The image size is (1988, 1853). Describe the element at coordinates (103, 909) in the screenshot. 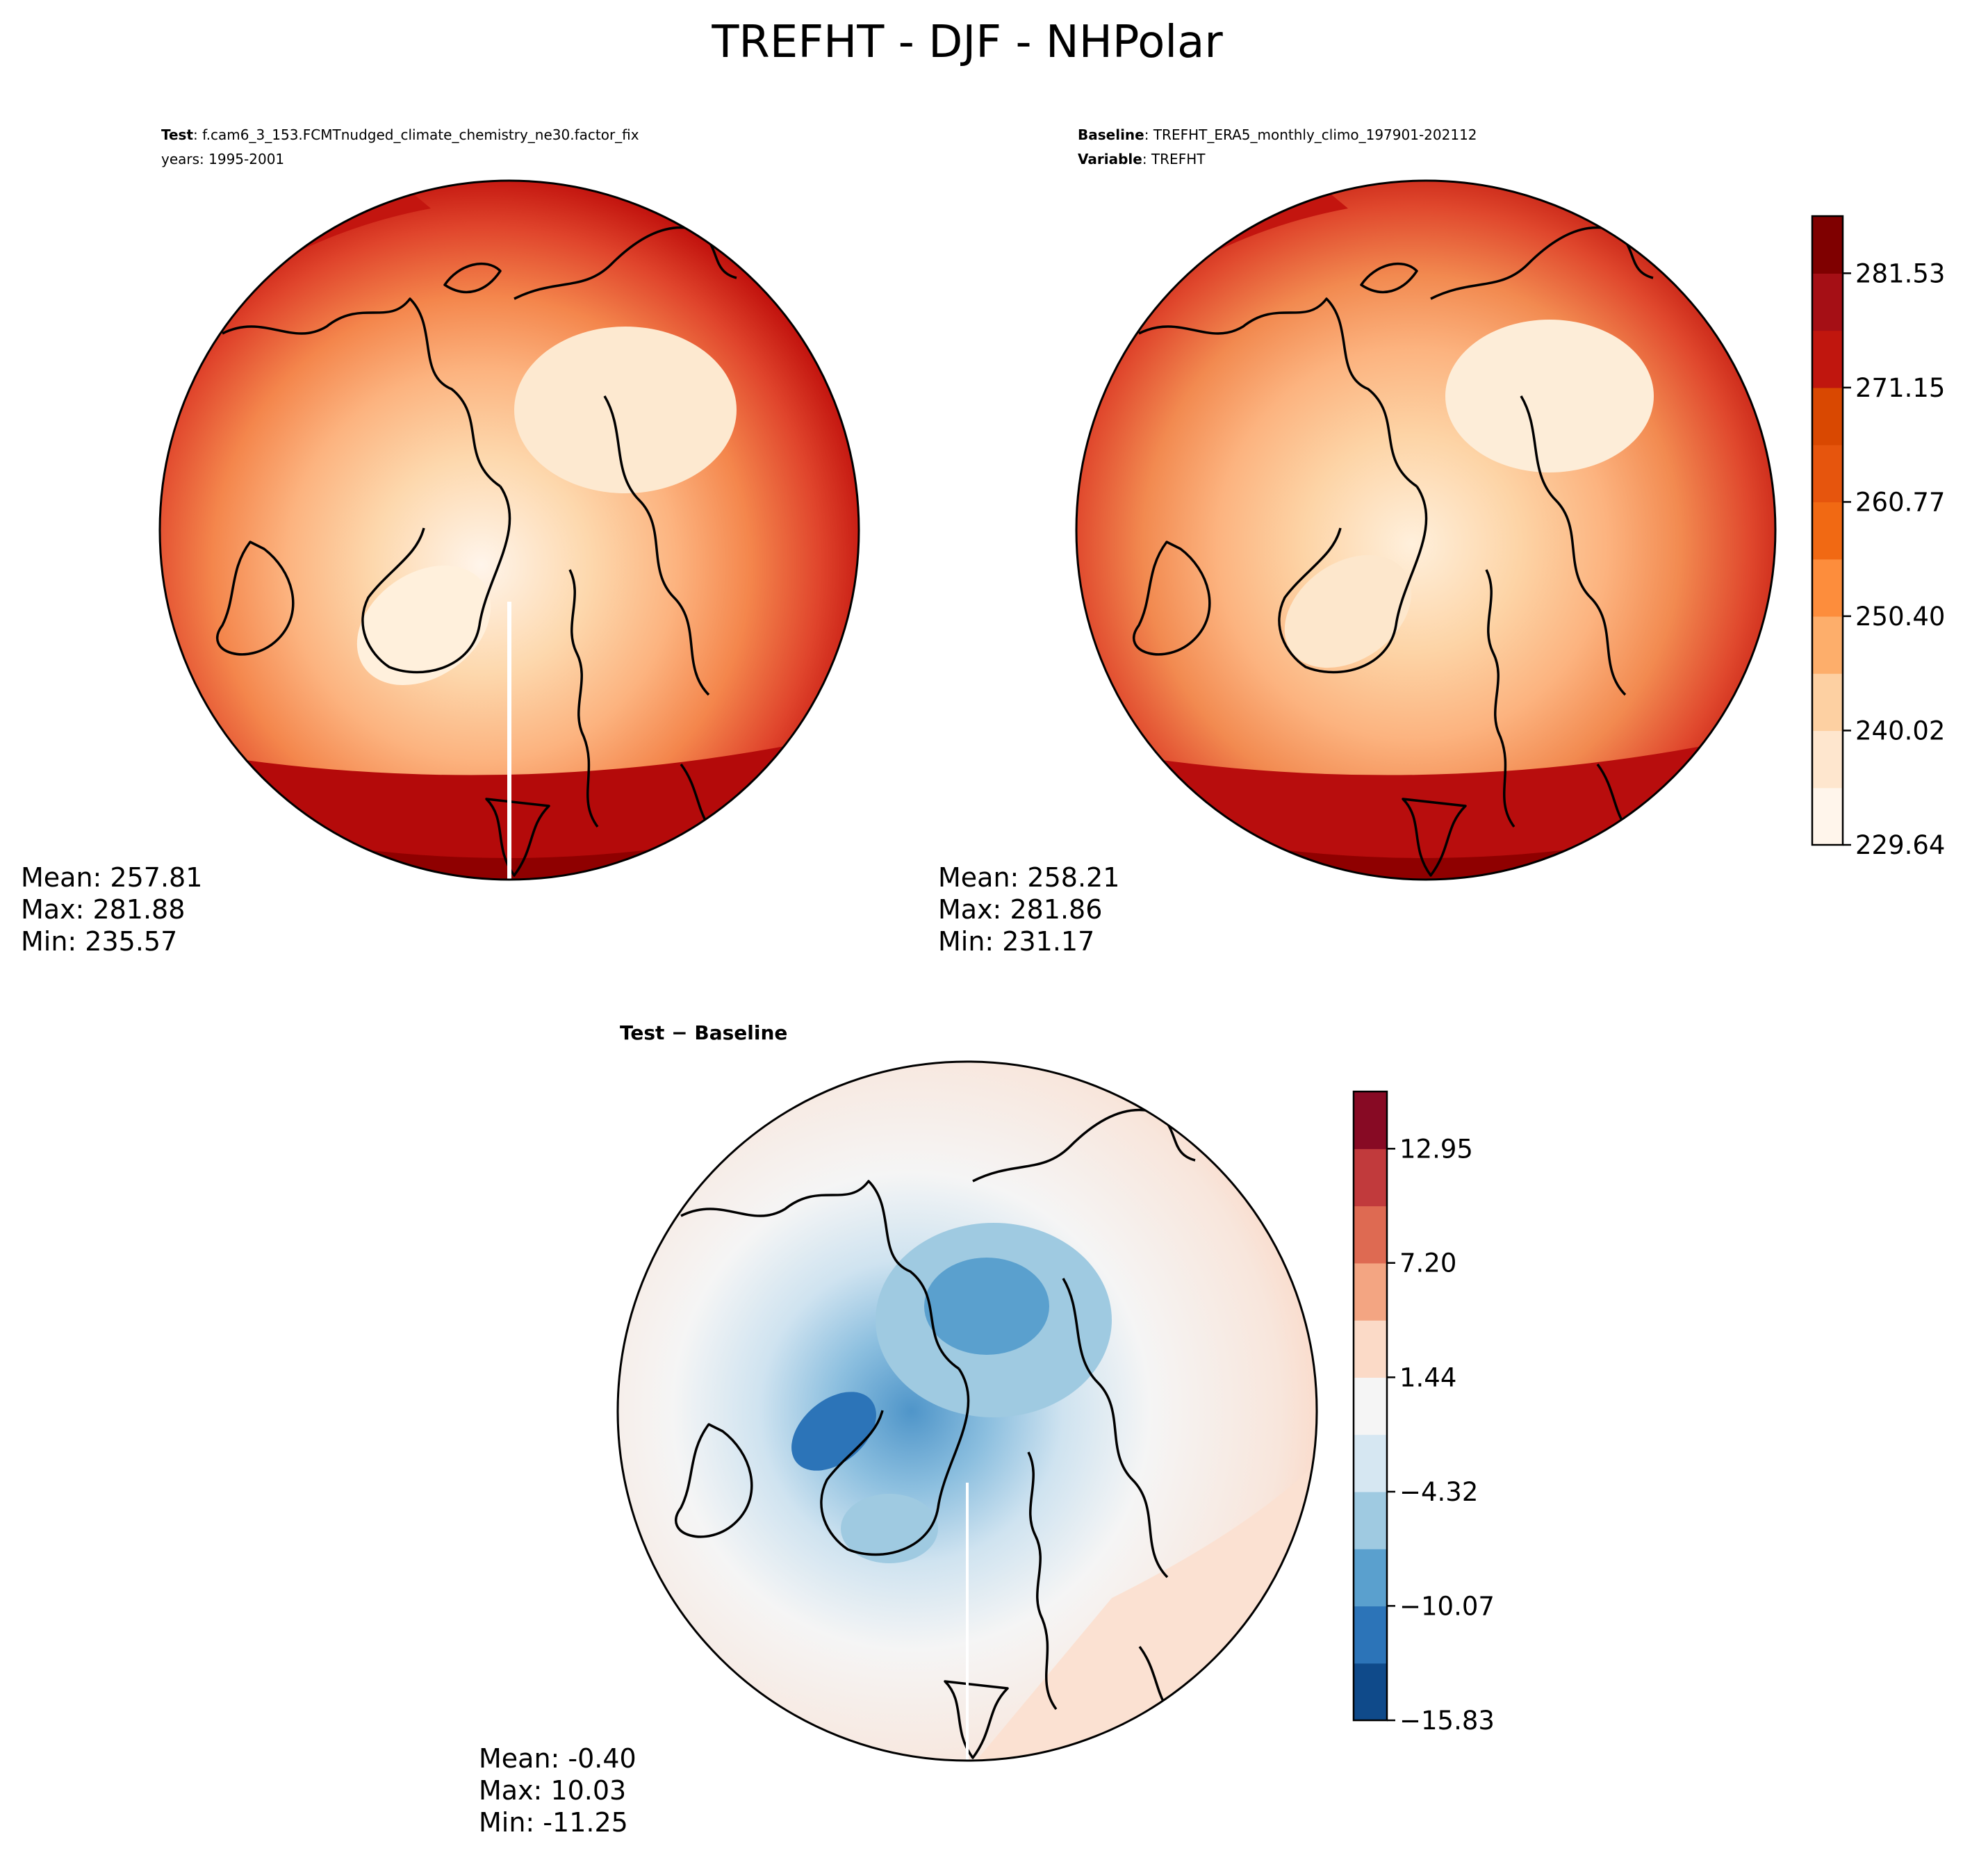

I see `test-max-stat: Max: 281.88` at that location.